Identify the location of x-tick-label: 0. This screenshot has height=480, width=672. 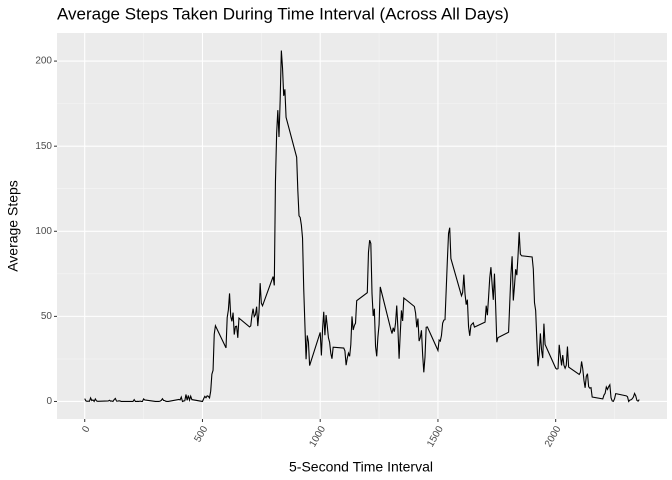
(86, 429).